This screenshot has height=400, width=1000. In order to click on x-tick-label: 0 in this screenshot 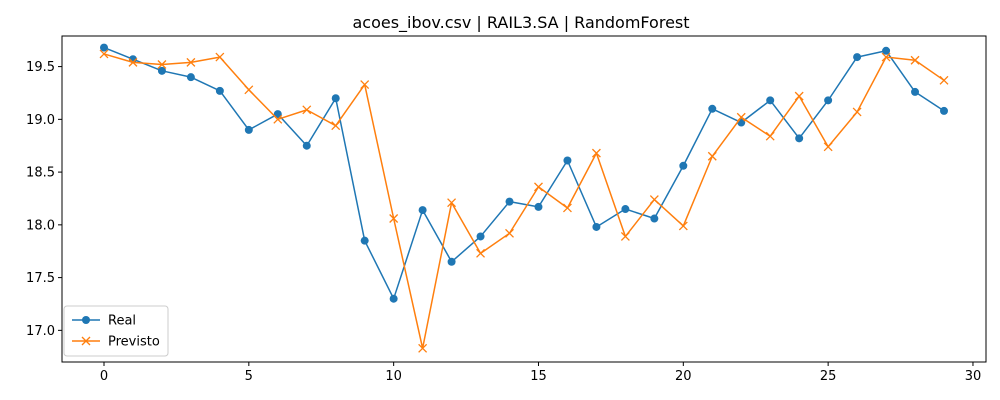, I will do `click(104, 376)`.